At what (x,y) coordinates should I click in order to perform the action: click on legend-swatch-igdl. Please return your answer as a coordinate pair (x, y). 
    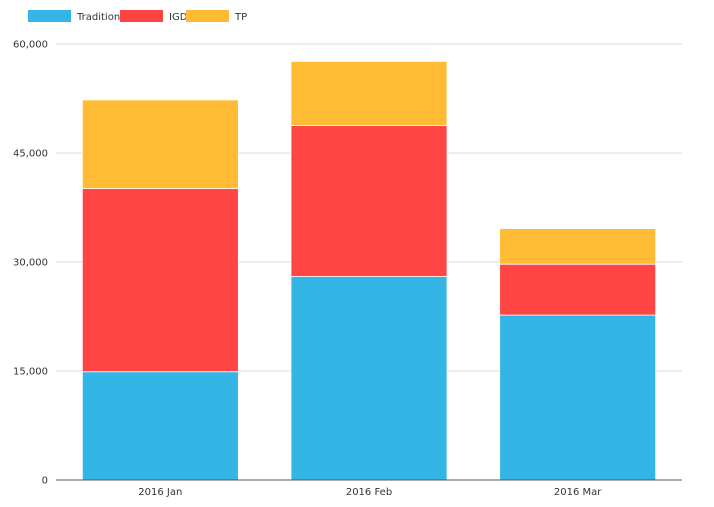
    Looking at the image, I should click on (141, 16).